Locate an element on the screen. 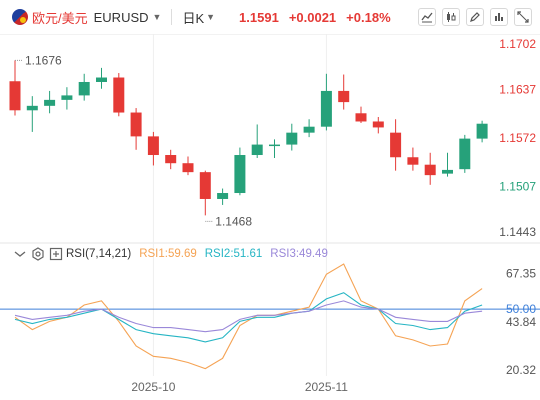  price-axis-label: 1.1443 is located at coordinates (517, 232).